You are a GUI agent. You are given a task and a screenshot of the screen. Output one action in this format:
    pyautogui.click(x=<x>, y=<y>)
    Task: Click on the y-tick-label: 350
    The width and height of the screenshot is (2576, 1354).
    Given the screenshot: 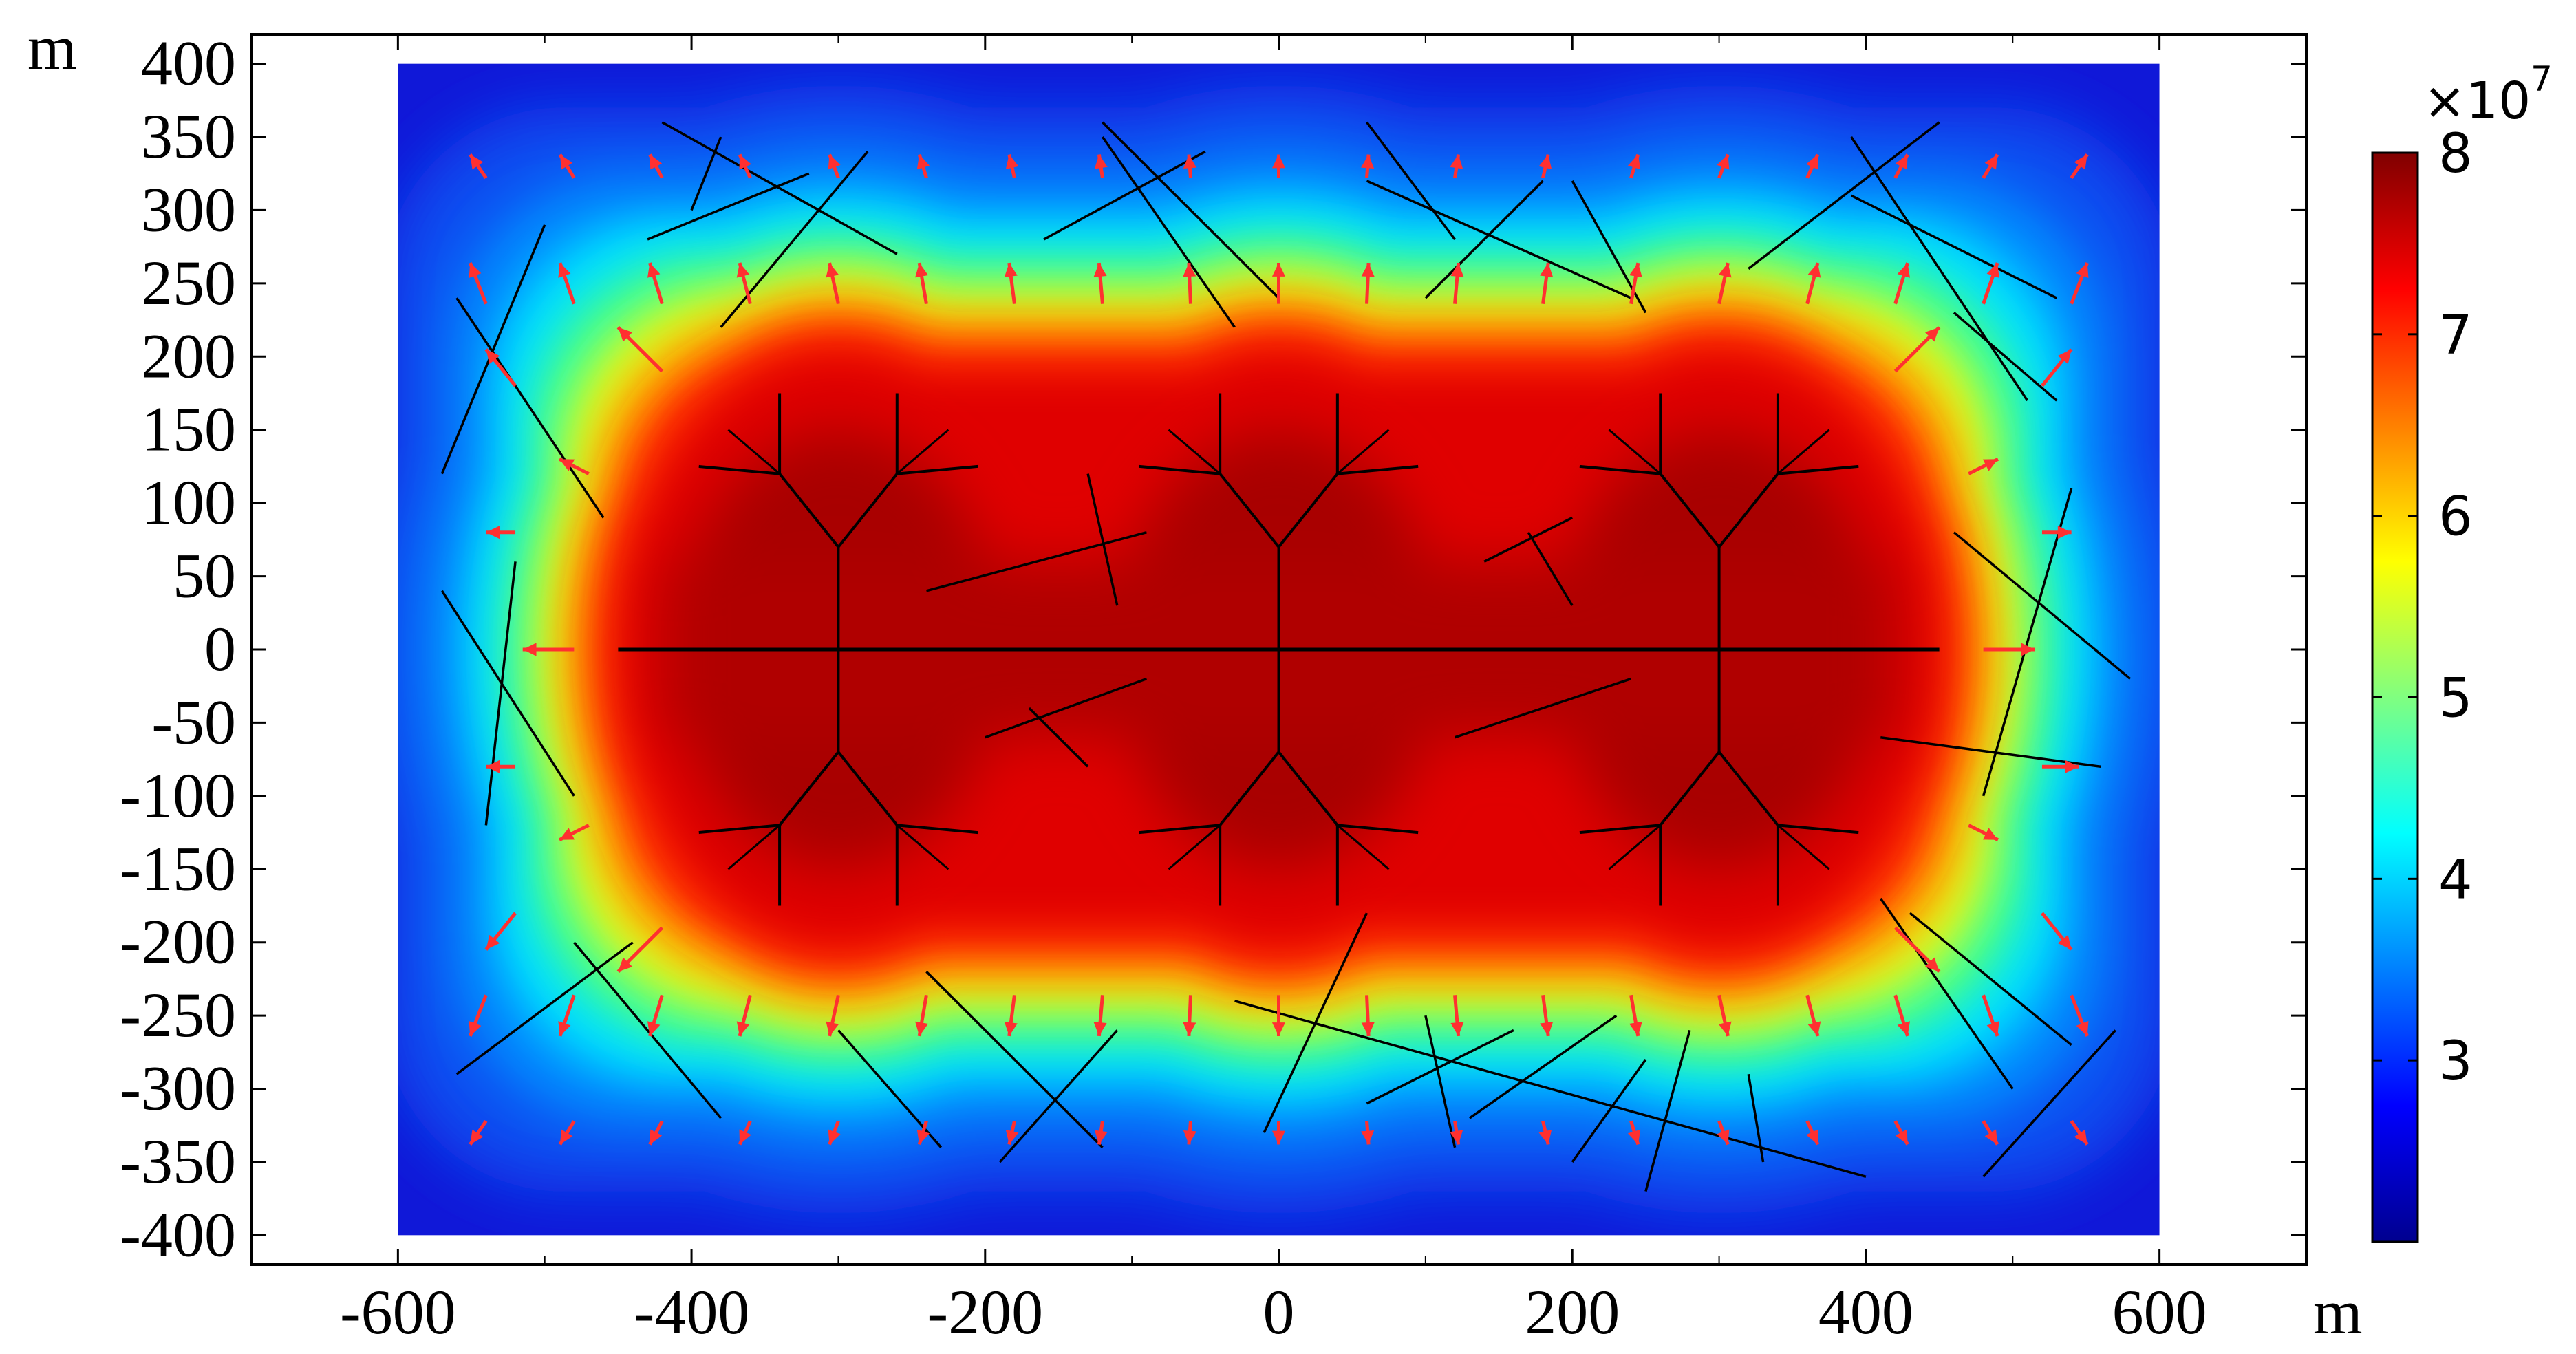 What is the action you would take?
    pyautogui.click(x=189, y=136)
    